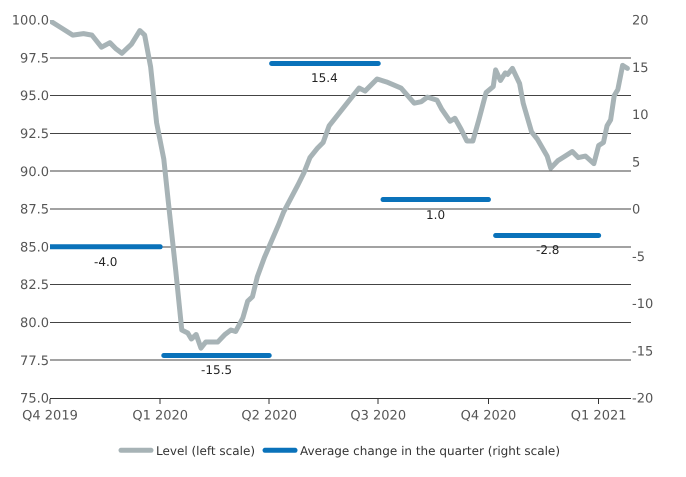 The width and height of the screenshot is (686, 477). What do you see at coordinates (548, 250) in the screenshot?
I see `annotation: -2.8` at bounding box center [548, 250].